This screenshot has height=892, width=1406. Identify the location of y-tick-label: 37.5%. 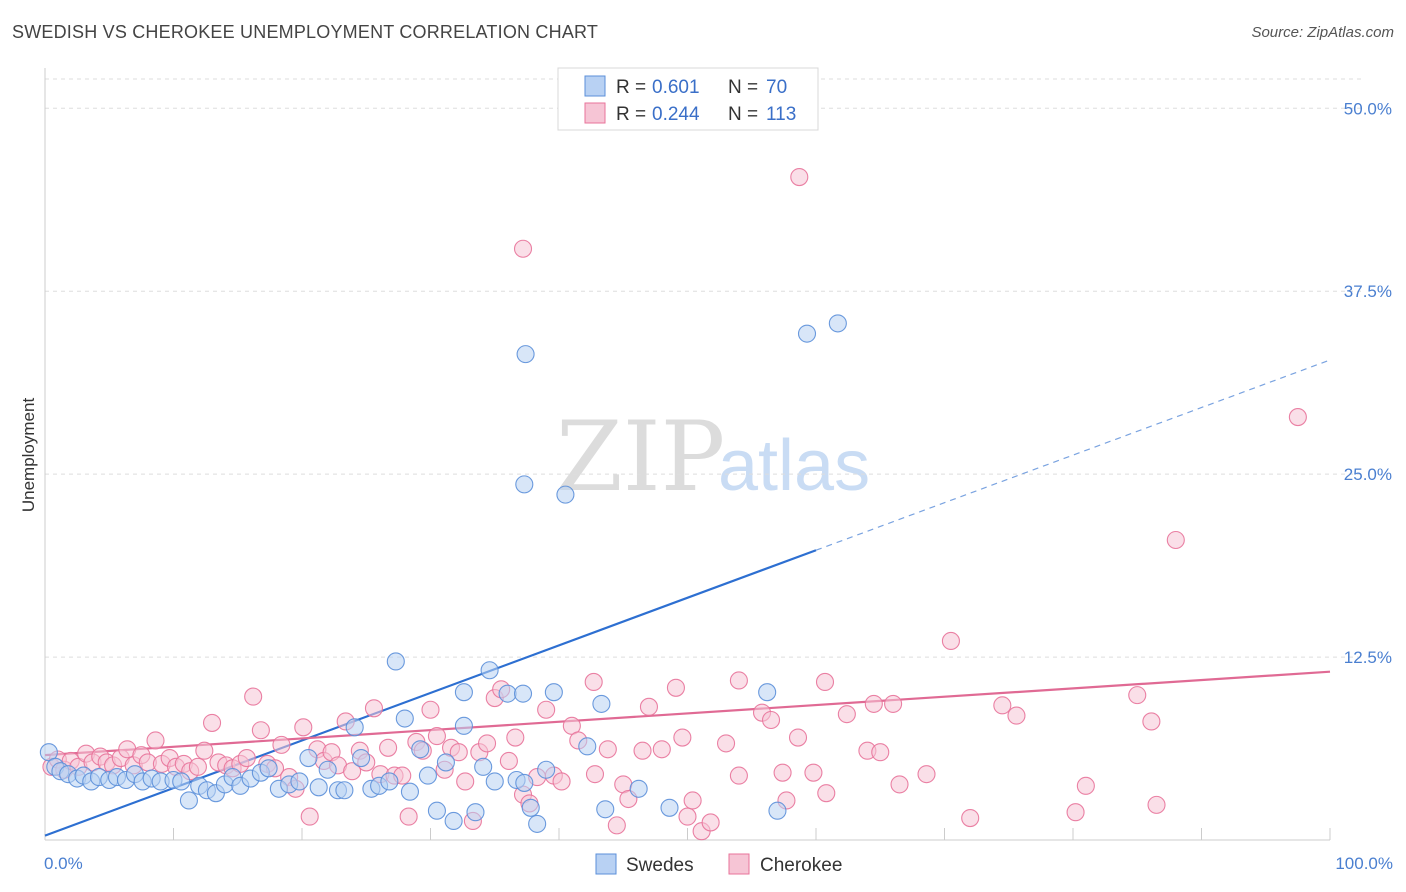
(1368, 291).